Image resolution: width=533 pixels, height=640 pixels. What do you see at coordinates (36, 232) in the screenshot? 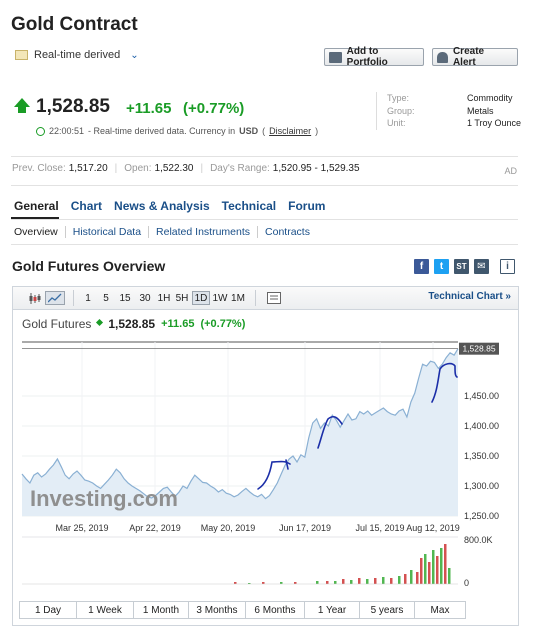
I see `subtab-overview: Overview` at bounding box center [36, 232].